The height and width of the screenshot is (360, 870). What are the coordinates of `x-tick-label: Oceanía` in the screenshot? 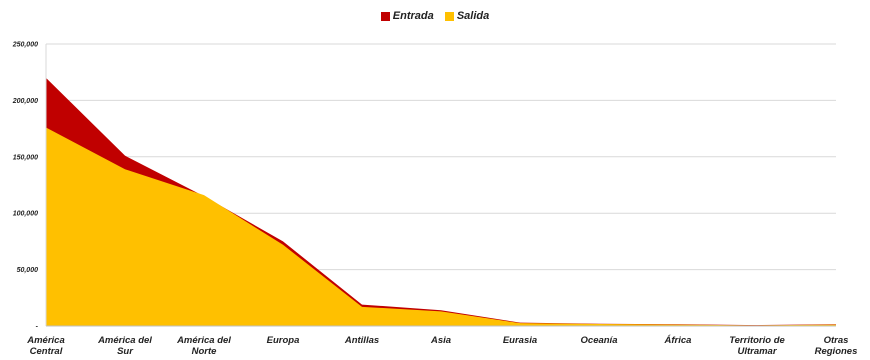 It's located at (599, 340).